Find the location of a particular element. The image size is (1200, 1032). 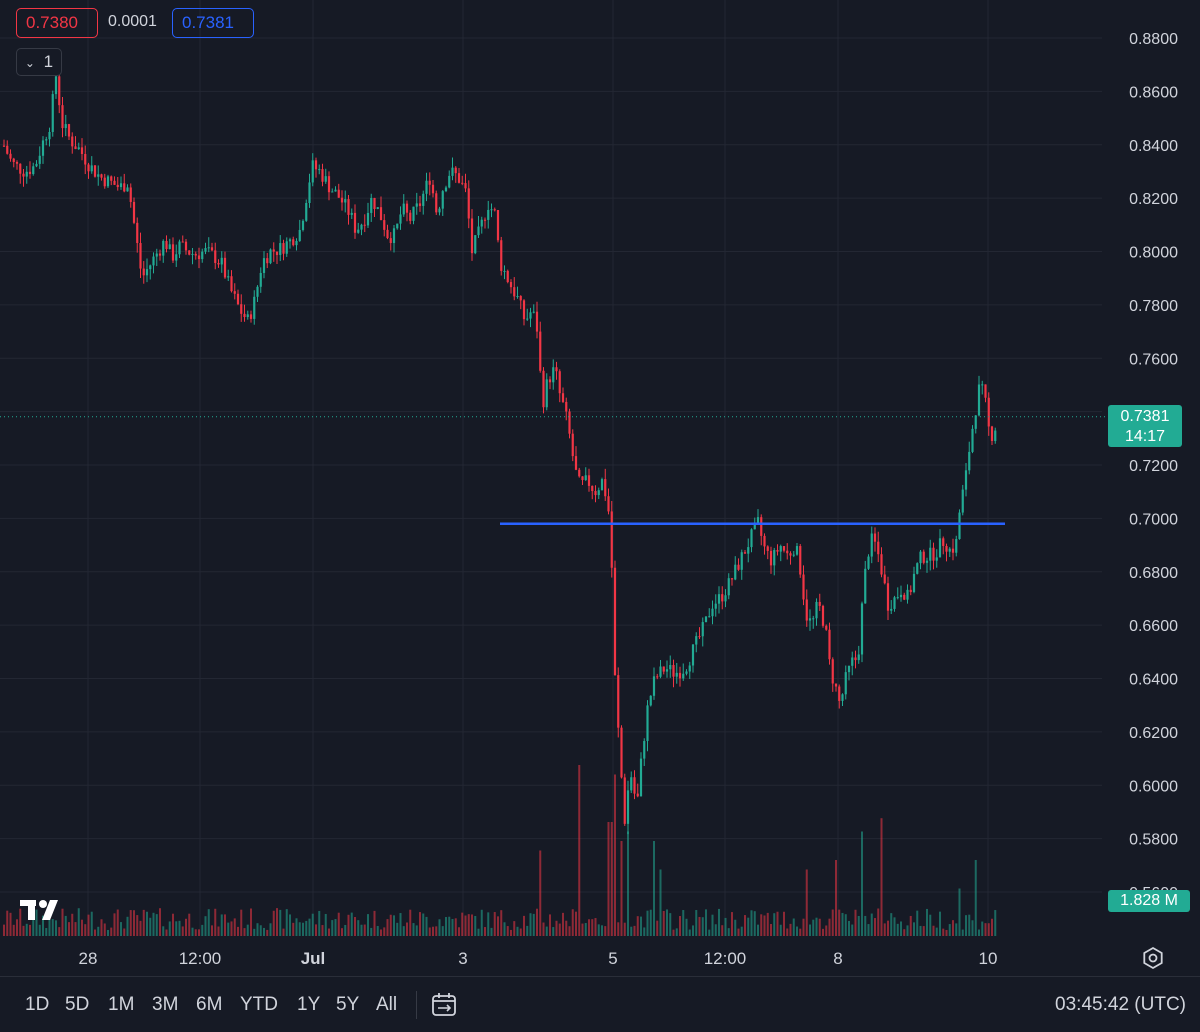

y-tick-label: 0.8600 is located at coordinates (1153, 92).